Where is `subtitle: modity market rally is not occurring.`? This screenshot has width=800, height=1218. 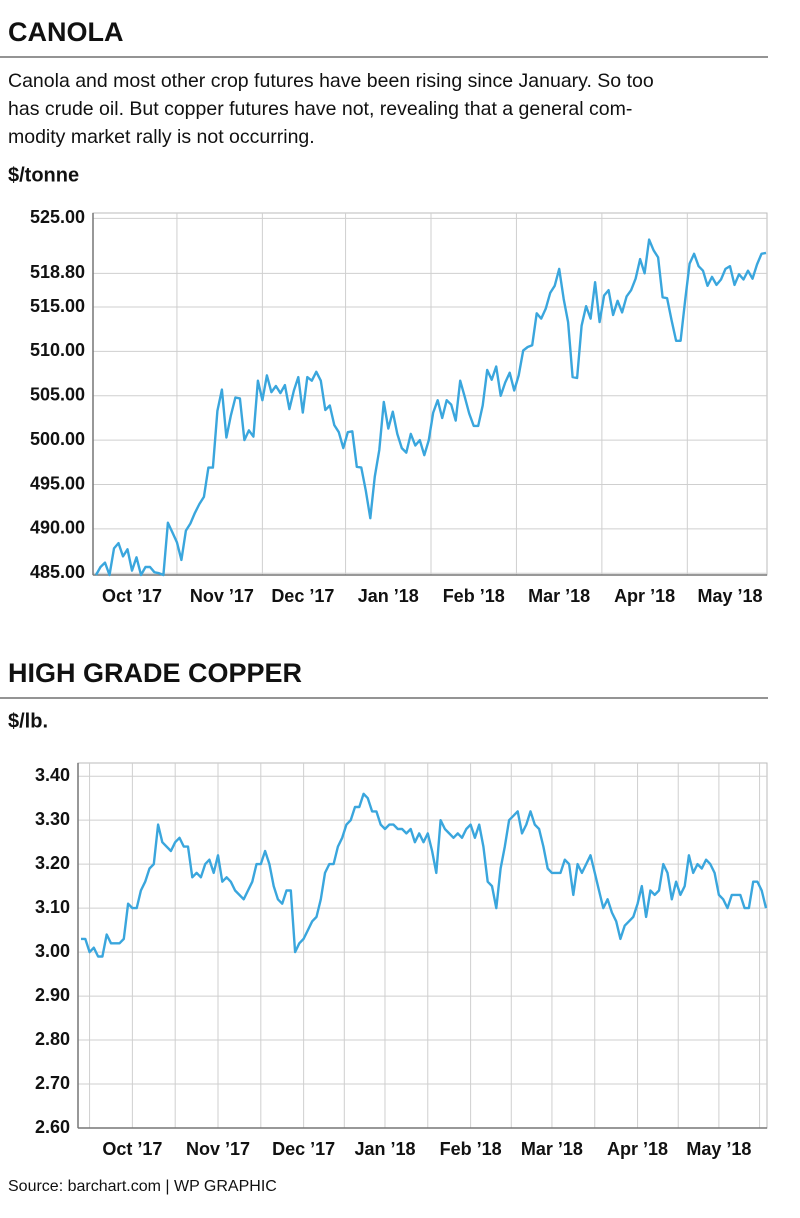
subtitle: modity market rally is not occurring. is located at coordinates (161, 137).